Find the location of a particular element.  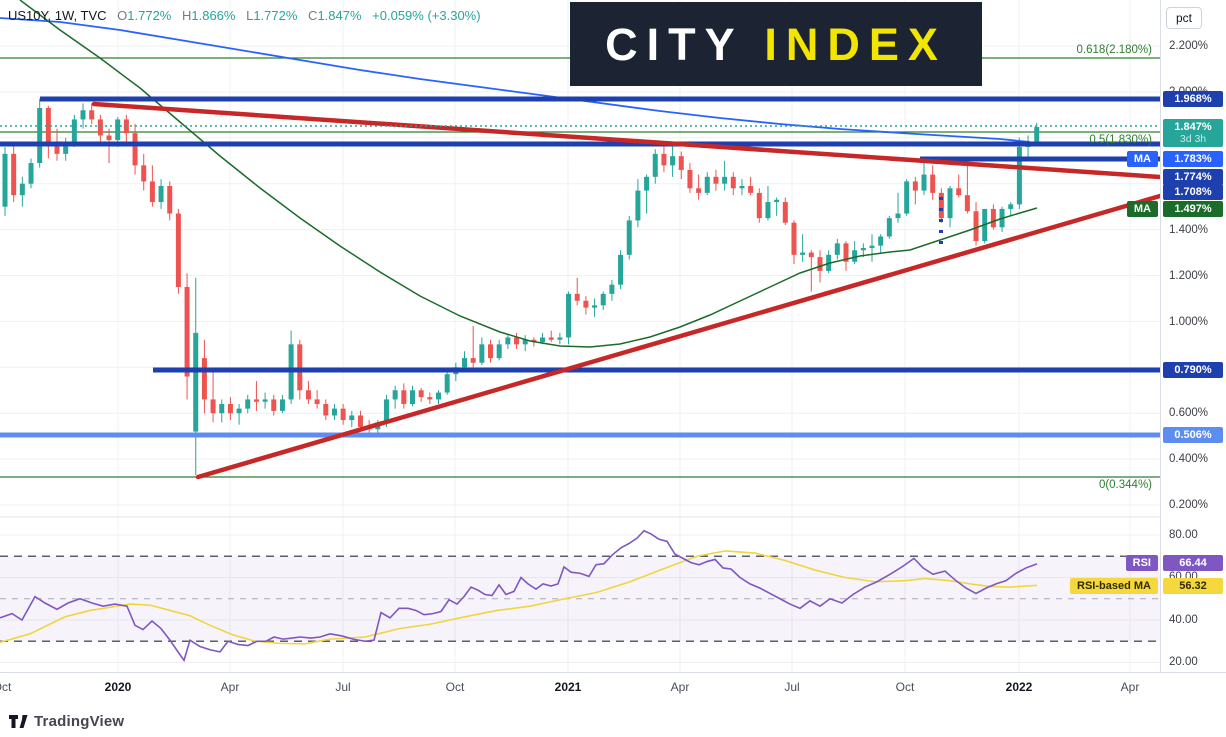

axis-tick-0.400%: 0.400% is located at coordinates (1189, 459).